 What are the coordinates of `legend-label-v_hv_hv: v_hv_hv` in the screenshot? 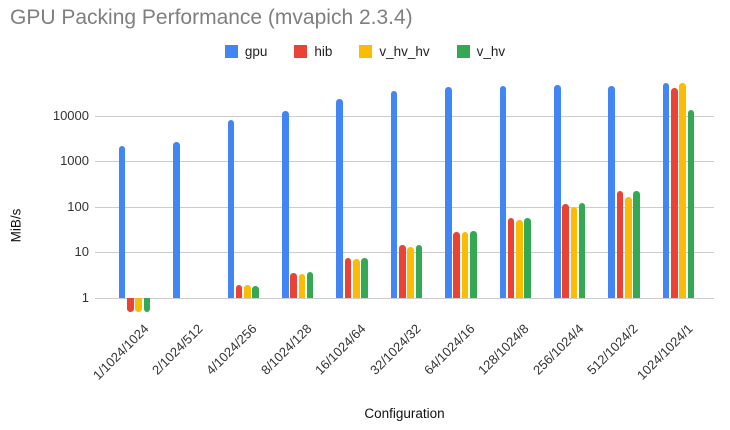 It's located at (404, 51).